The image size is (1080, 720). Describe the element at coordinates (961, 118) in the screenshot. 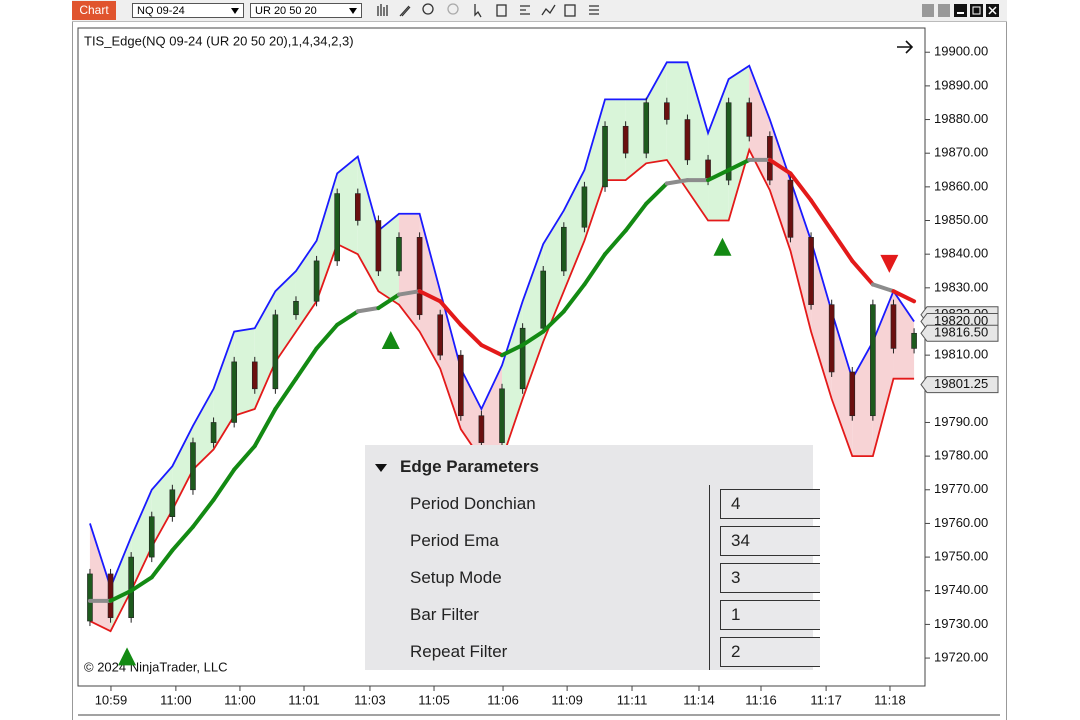

I see `y-tick-label: 19880.00` at that location.